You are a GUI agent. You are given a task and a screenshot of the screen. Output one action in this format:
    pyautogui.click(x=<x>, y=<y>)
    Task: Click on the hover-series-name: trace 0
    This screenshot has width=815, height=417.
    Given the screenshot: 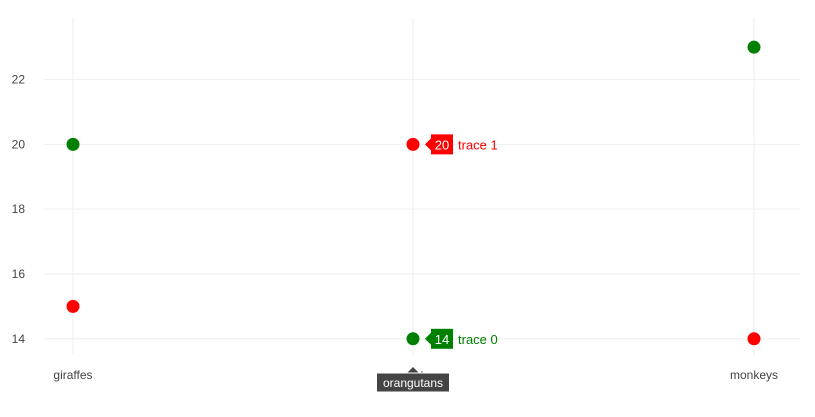 What is the action you would take?
    pyautogui.click(x=478, y=339)
    